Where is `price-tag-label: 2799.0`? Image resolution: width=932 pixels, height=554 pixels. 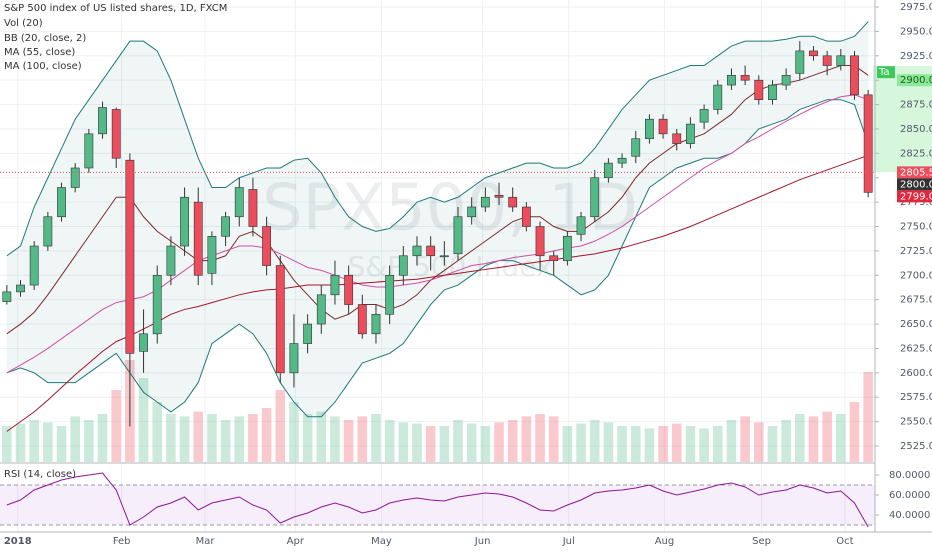 price-tag-label: 2799.0 is located at coordinates (916, 196).